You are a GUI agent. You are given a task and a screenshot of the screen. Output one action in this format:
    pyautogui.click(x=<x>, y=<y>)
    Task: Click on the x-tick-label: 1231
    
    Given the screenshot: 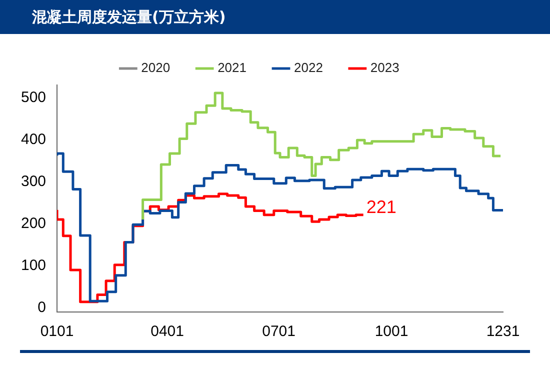 What is the action you would take?
    pyautogui.click(x=503, y=331)
    